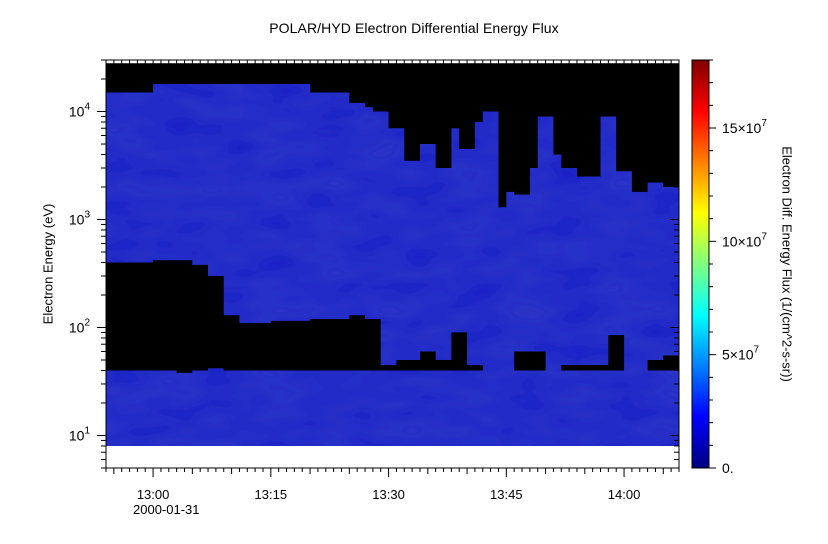 Image resolution: width=828 pixels, height=544 pixels. What do you see at coordinates (700, 264) in the screenshot?
I see `colorbar-gradient` at bounding box center [700, 264].